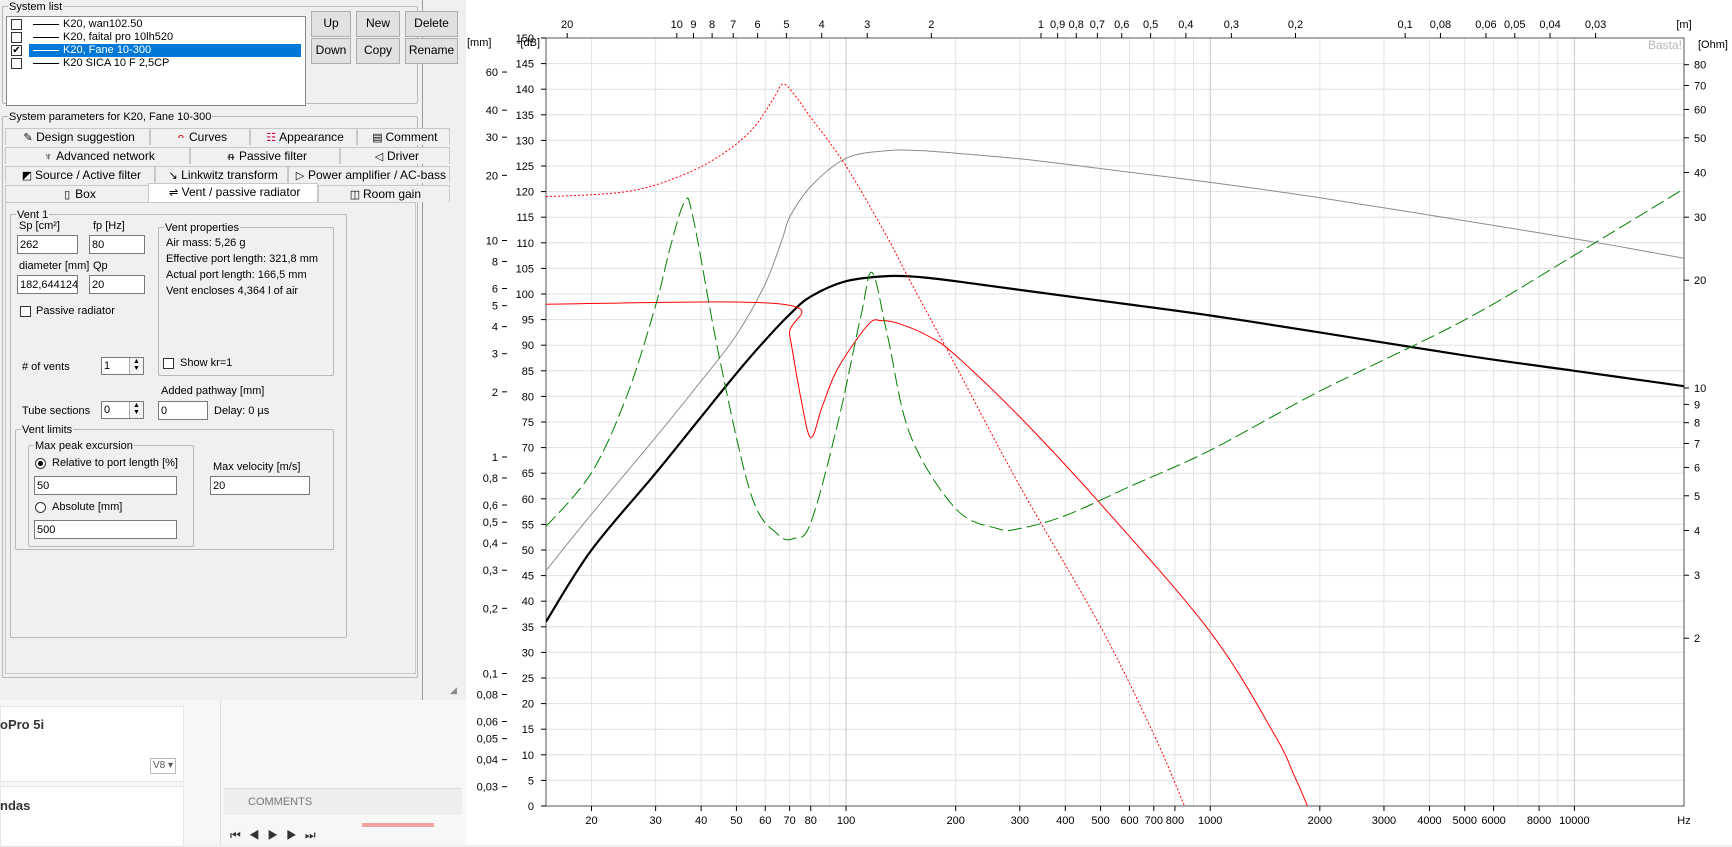 This screenshot has width=1732, height=847. What do you see at coordinates (168, 363) in the screenshot?
I see `show-kr-checkbox` at bounding box center [168, 363].